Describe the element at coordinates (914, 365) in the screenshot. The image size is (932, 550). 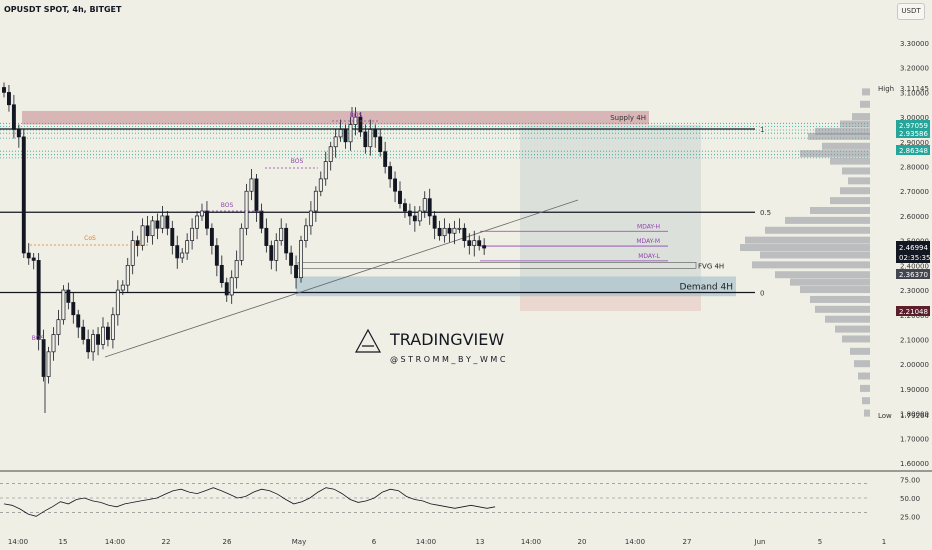
I see `price-tick: 2.00000` at that location.